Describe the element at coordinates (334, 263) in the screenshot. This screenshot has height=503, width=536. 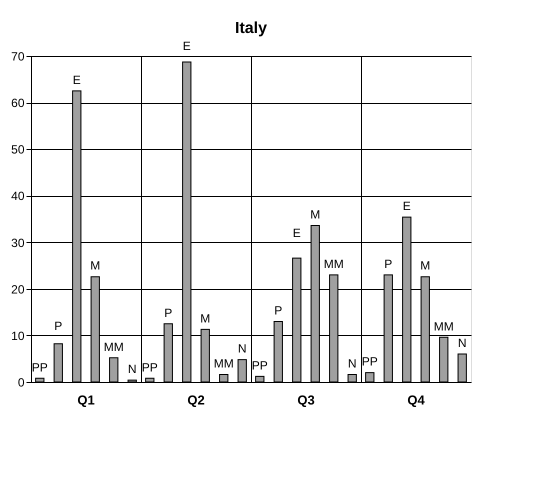
I see `series-label: MM` at that location.